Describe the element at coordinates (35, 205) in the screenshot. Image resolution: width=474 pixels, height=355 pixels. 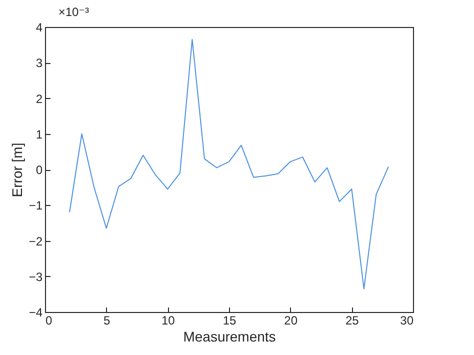
I see `y-tick-label: −1` at that location.